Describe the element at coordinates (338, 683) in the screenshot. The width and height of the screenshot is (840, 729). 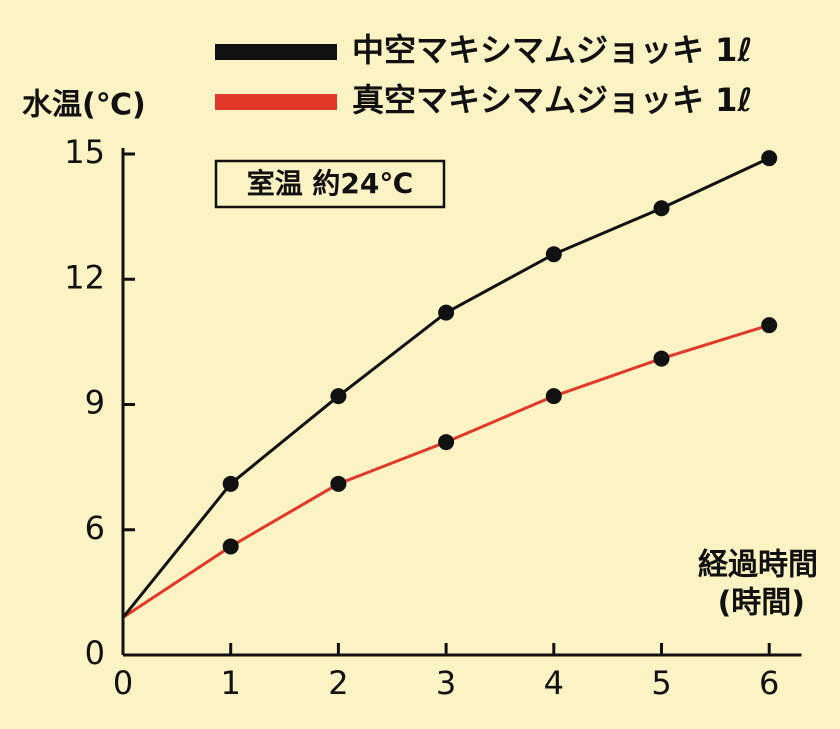
I see `x-tick-label: 2` at that location.